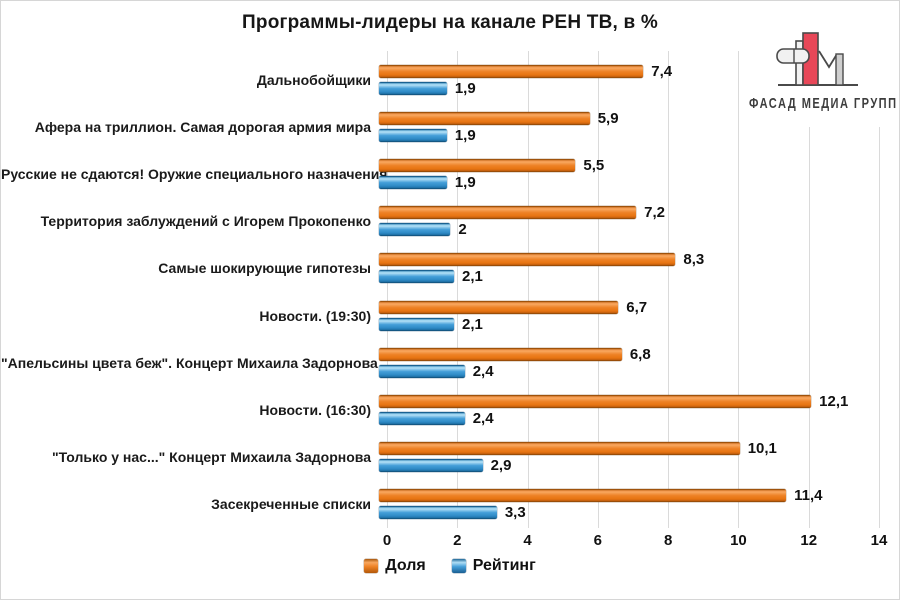 The image size is (900, 600). What do you see at coordinates (668, 540) in the screenshot?
I see `x-axis-tick-label: 8` at bounding box center [668, 540].